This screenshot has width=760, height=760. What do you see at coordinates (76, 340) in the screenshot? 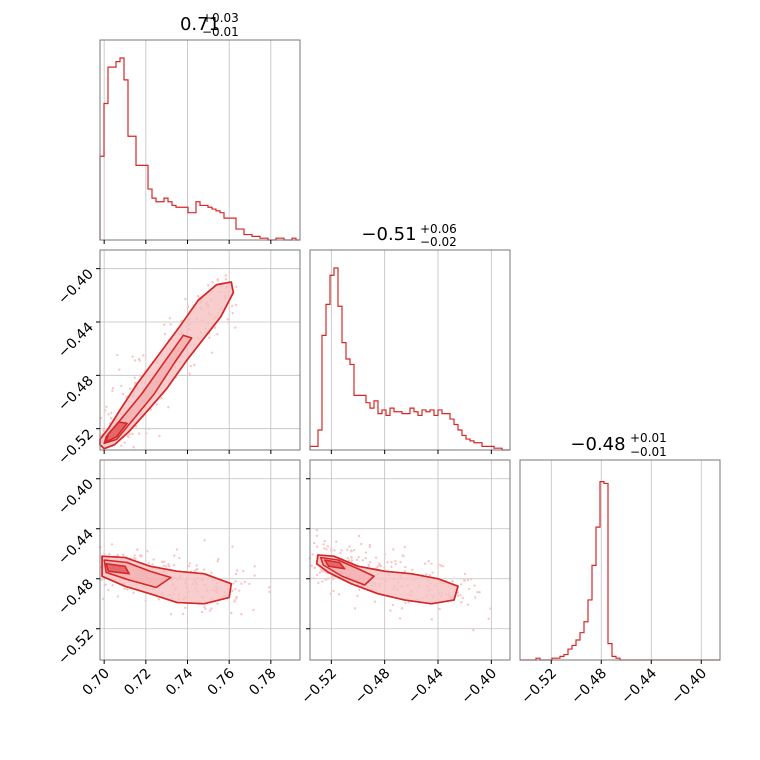
I see `y-tick-label: −0.44` at bounding box center [76, 340].